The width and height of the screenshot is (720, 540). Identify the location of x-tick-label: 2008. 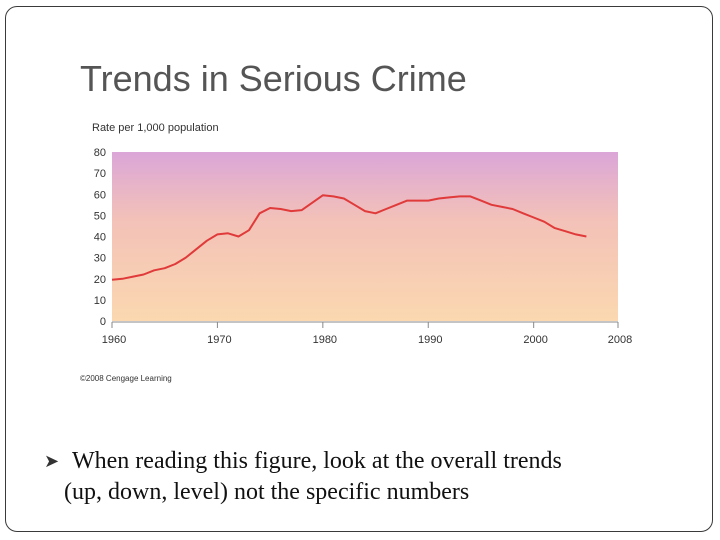
(620, 340).